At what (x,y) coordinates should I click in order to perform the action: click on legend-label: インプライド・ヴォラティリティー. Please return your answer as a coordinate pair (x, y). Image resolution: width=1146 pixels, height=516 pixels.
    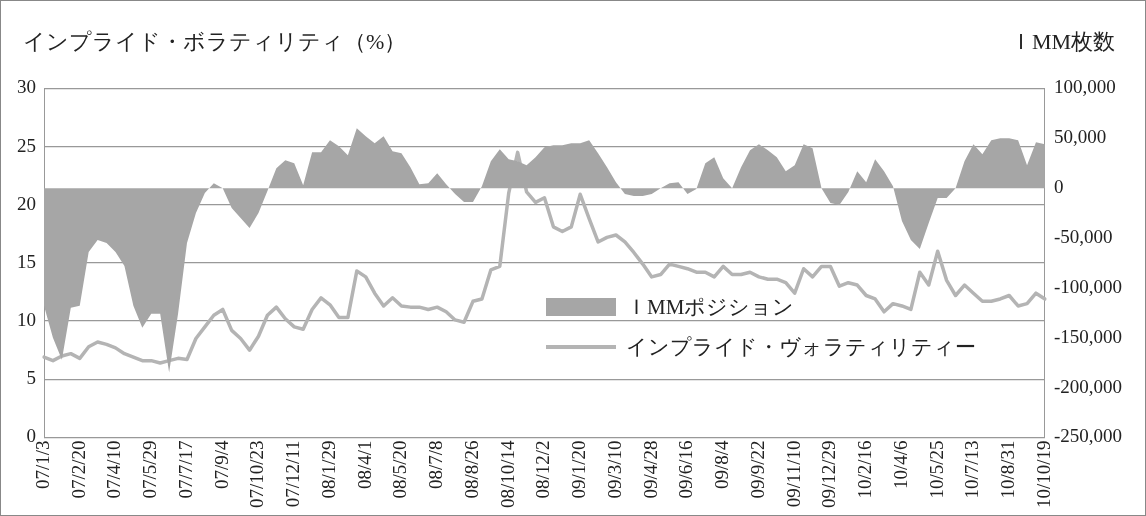
    Looking at the image, I should click on (801, 347).